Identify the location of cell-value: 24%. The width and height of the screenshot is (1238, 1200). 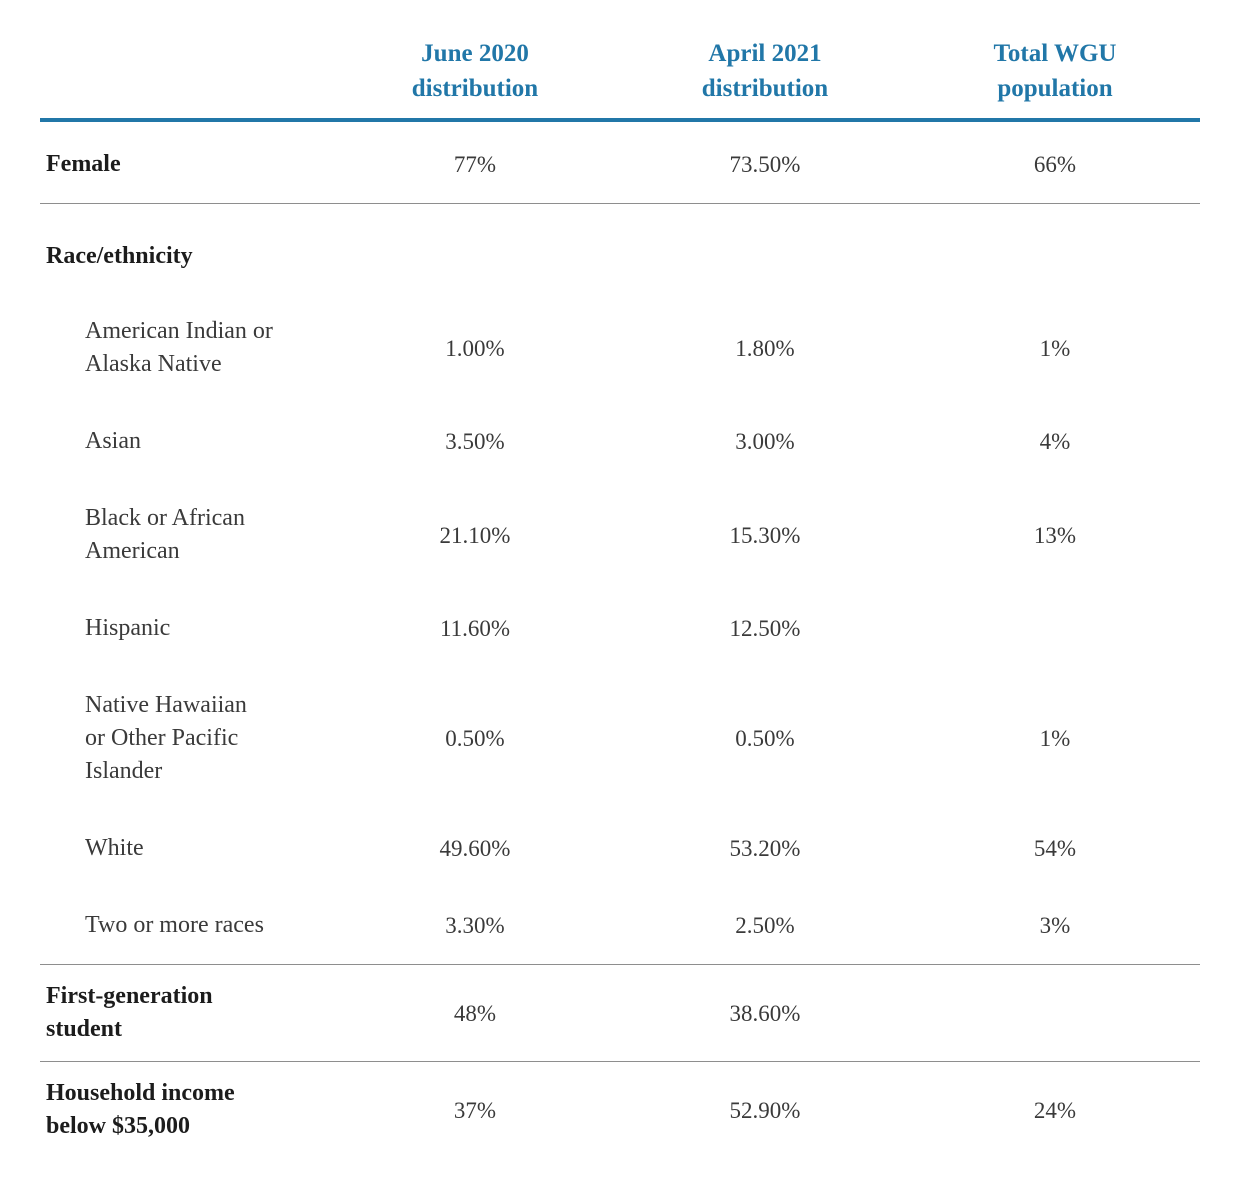
(1055, 1110).